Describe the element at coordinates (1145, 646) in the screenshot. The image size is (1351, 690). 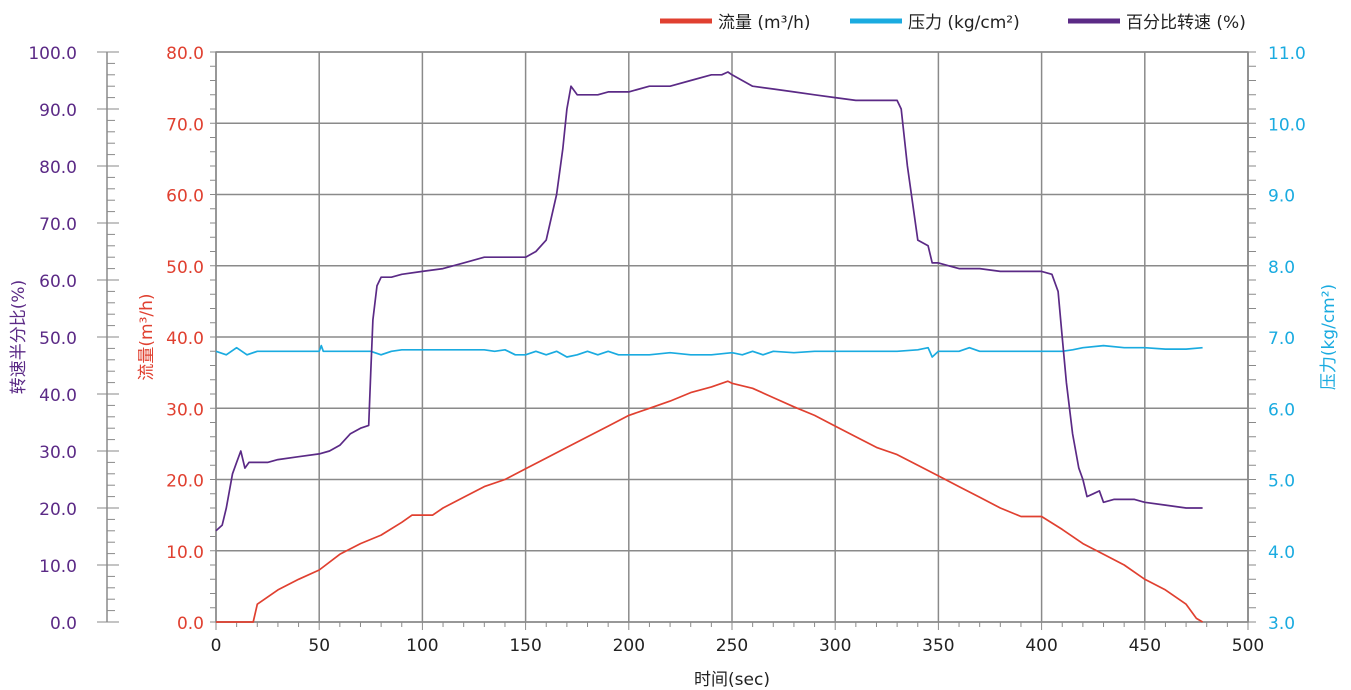
I see `x-tick-label: 450` at that location.